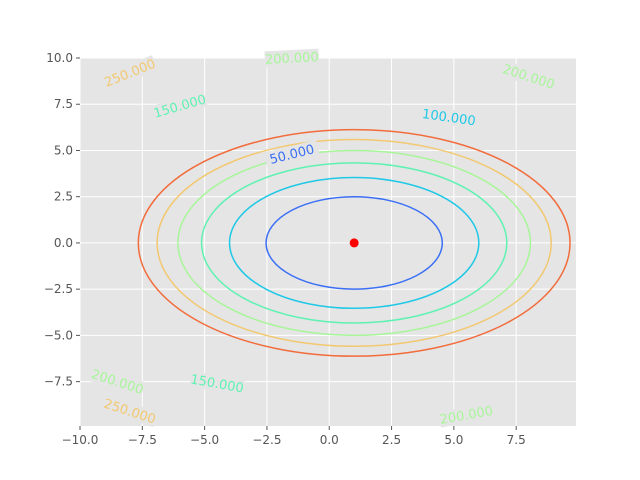 Image resolution: width=640 pixels, height=480 pixels. I want to click on y-tick-label: 0.0, so click(63, 243).